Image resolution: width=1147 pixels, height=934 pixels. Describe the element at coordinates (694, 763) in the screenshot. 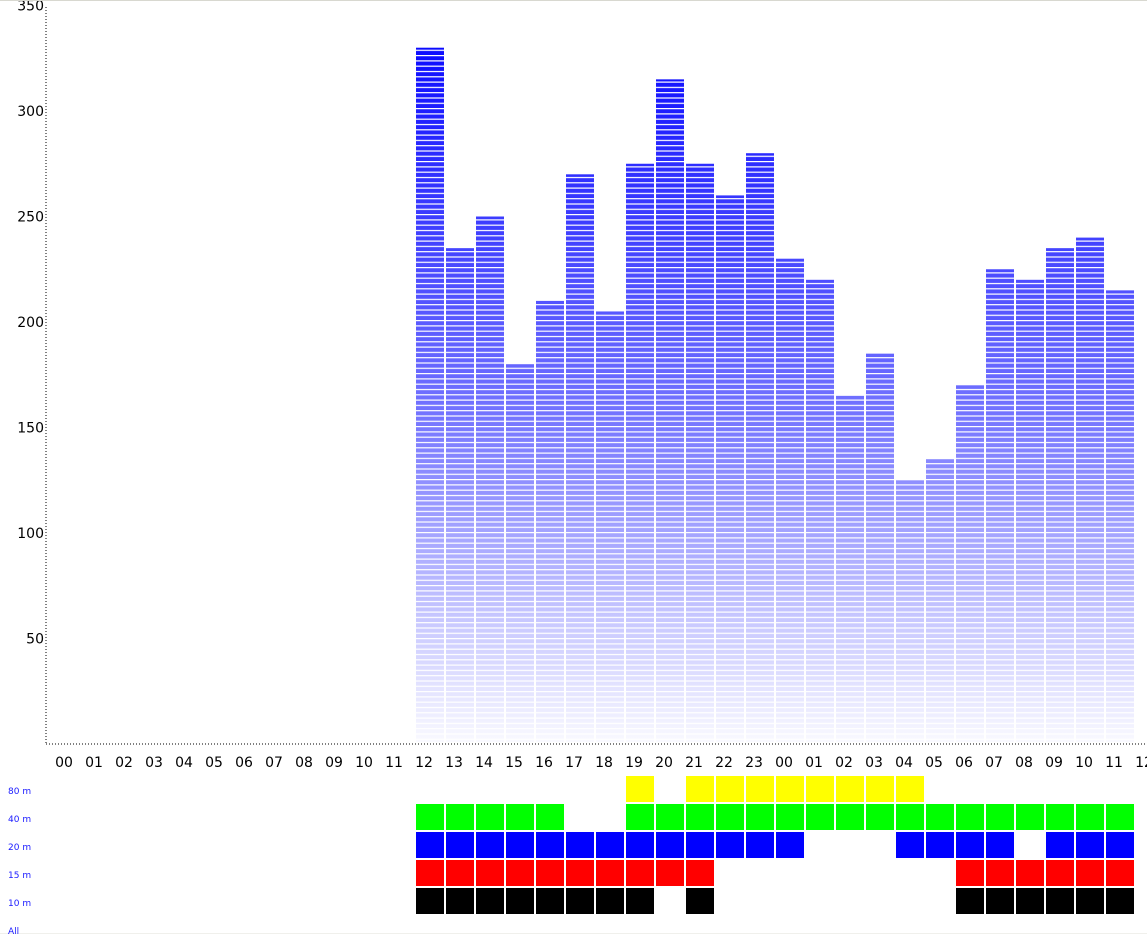

I see `x-tick-label: 21` at that location.